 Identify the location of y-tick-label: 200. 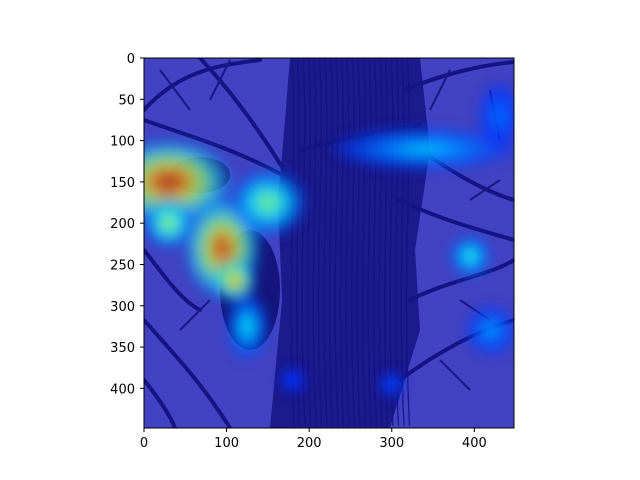
(122, 224).